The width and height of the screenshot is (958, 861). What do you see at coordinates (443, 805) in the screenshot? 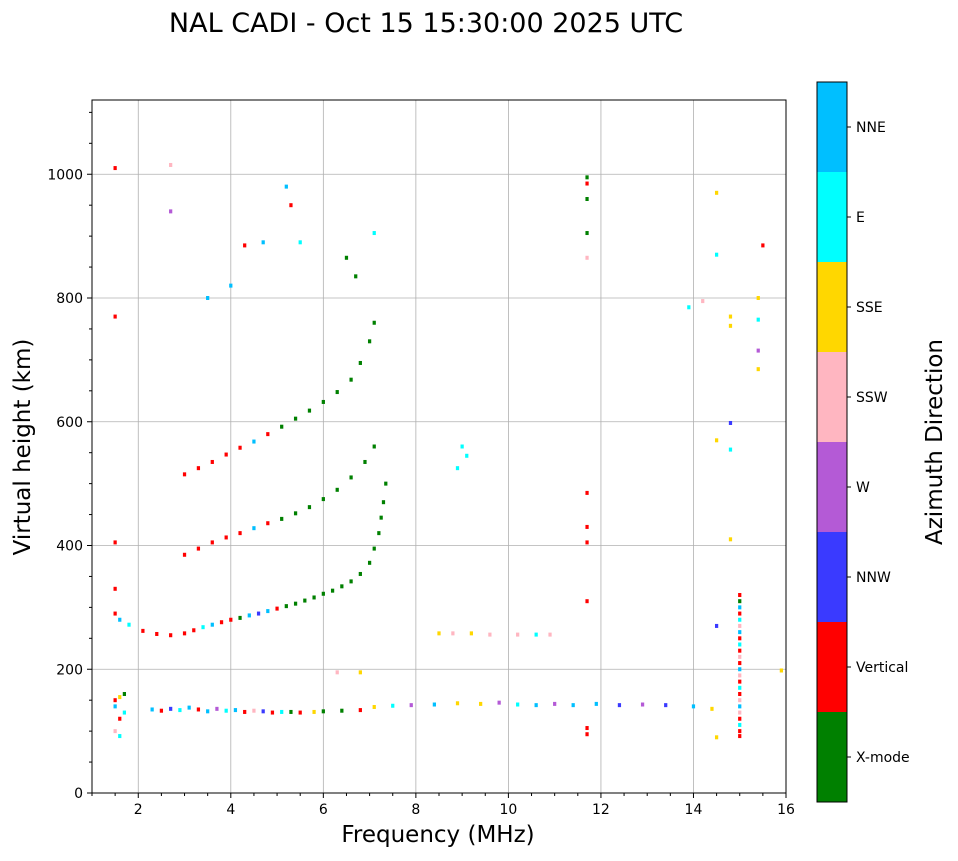
I see `x-axis-ticks: 2 4 6 8 10 12 14 16` at bounding box center [443, 805].